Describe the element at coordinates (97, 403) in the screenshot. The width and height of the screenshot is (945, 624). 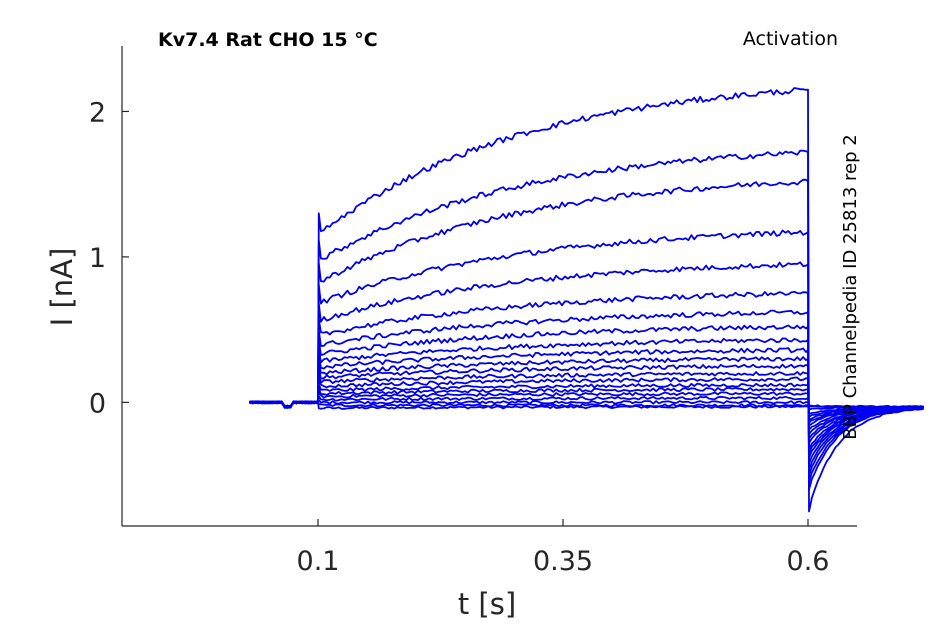
I see `y-tick-label: 0` at that location.